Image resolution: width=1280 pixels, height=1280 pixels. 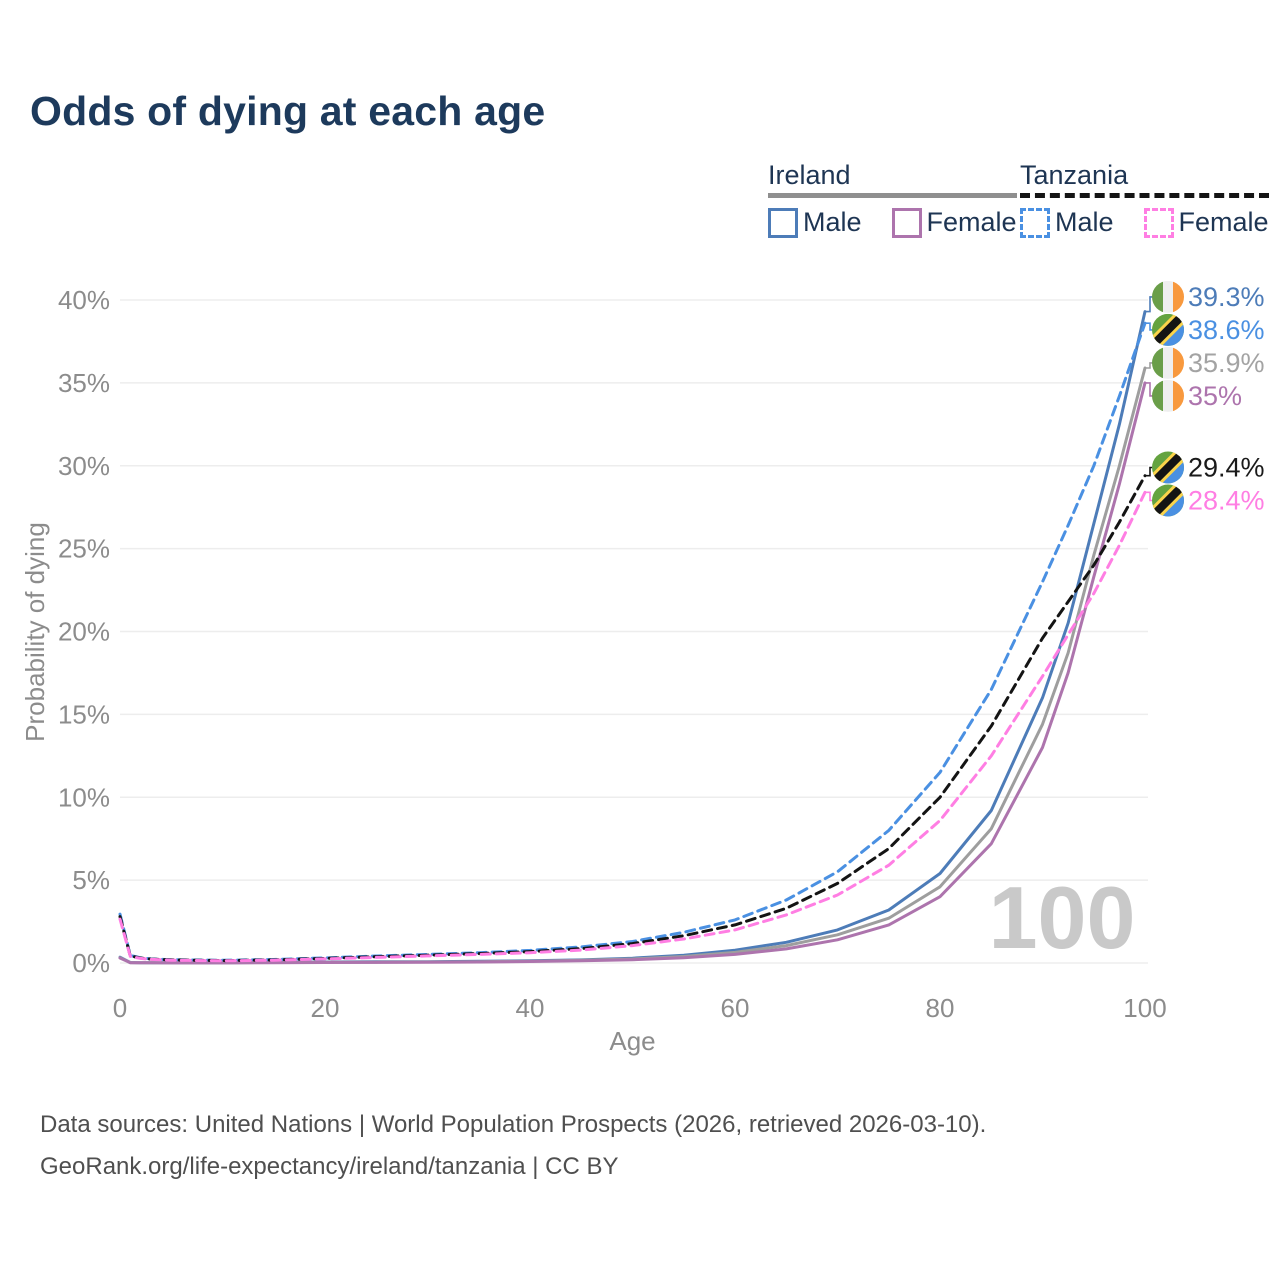 What do you see at coordinates (1144, 195) in the screenshot?
I see `tanzania-combined-line-swatch` at bounding box center [1144, 195].